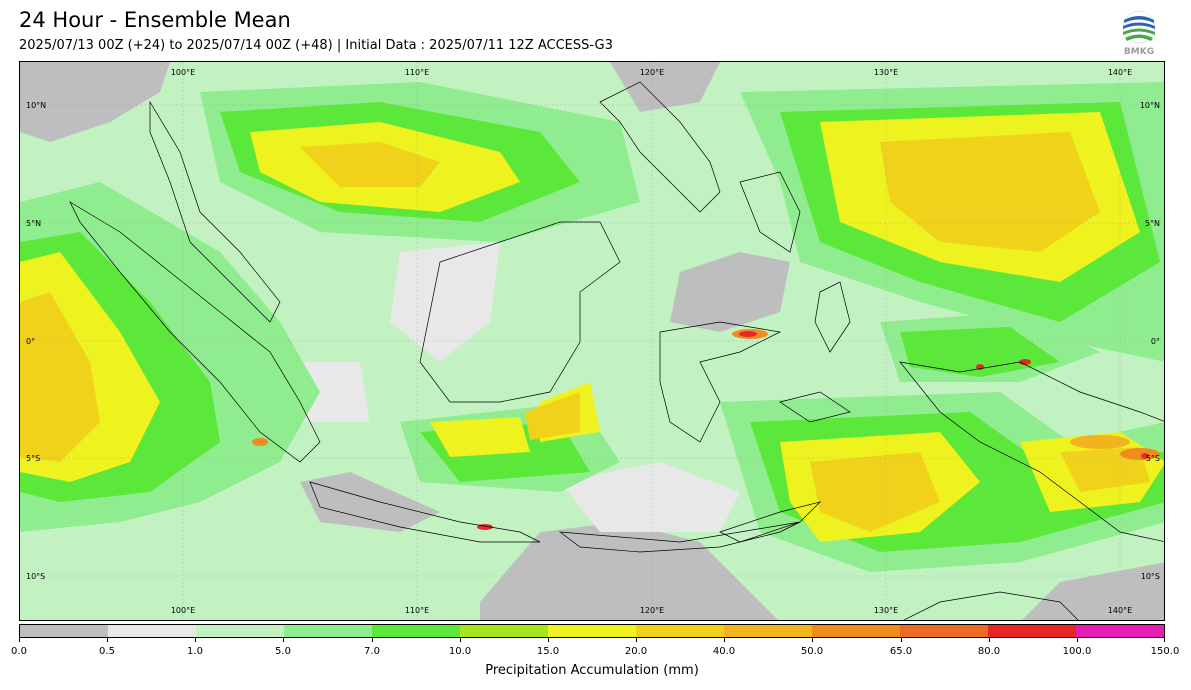  What do you see at coordinates (36, 105) in the screenshot?
I see `lat-label-left: 10°N` at bounding box center [36, 105].